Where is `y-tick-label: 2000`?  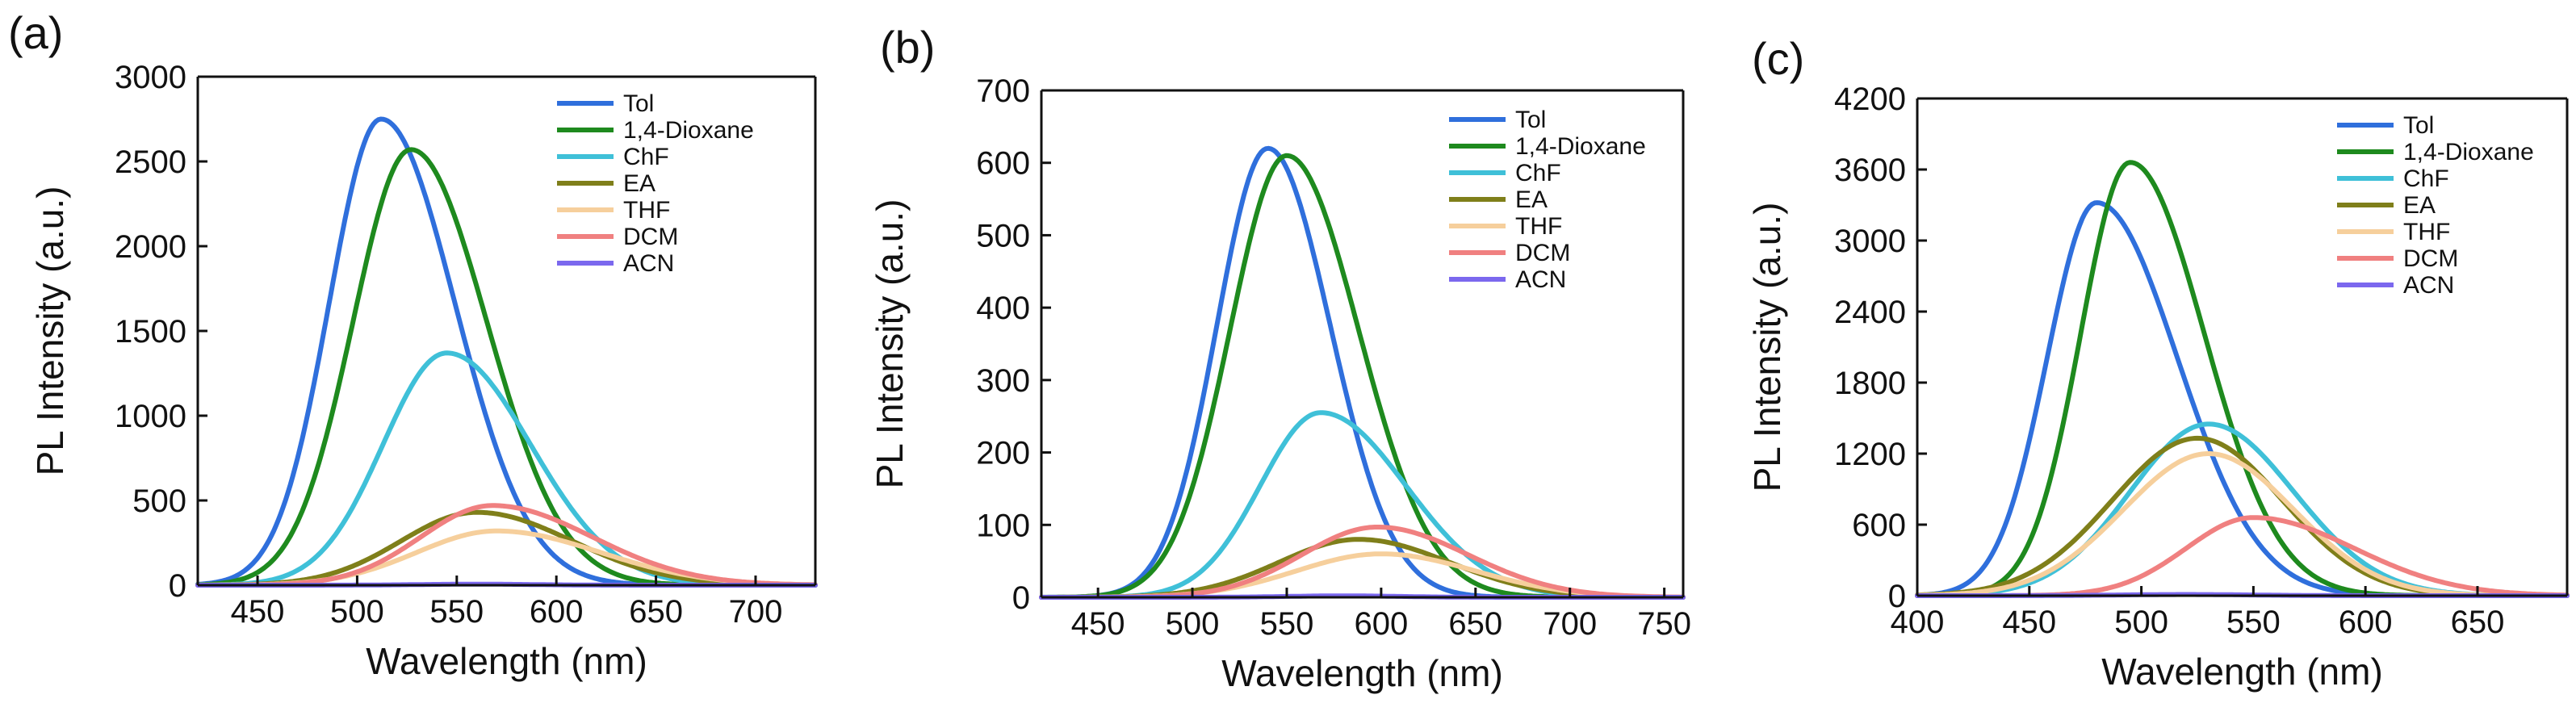
y-tick-label: 2000 is located at coordinates (151, 247).